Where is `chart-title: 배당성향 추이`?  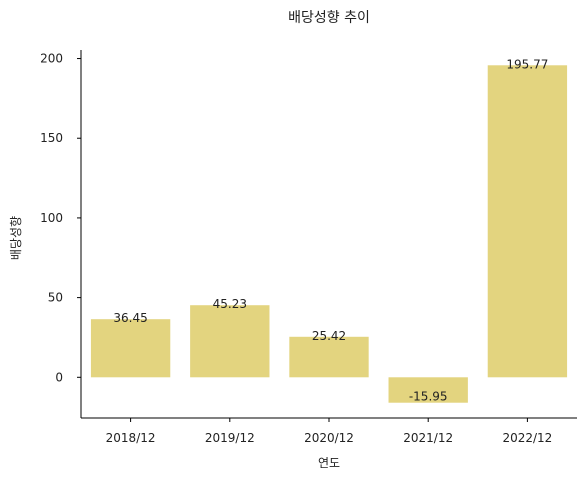 chart-title: 배당성향 추이 is located at coordinates (329, 18).